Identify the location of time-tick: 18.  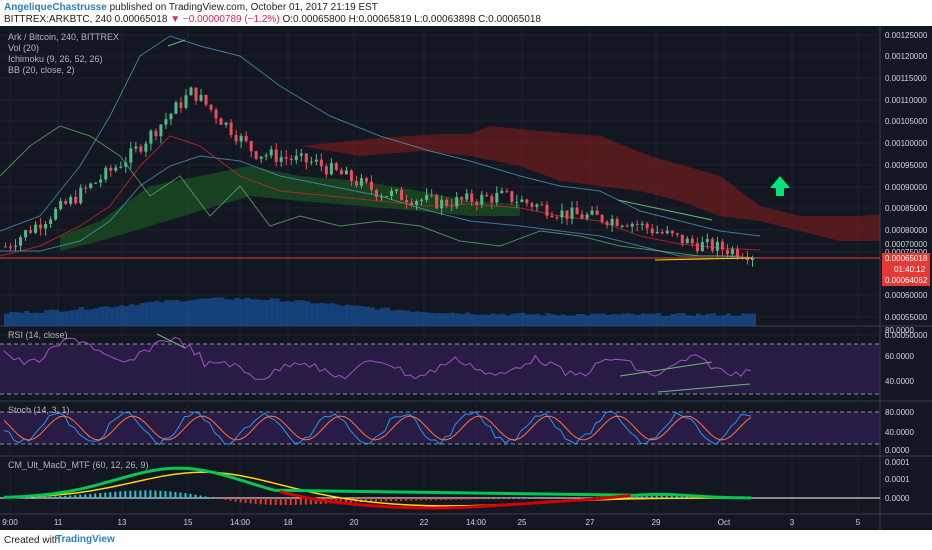
(288, 522).